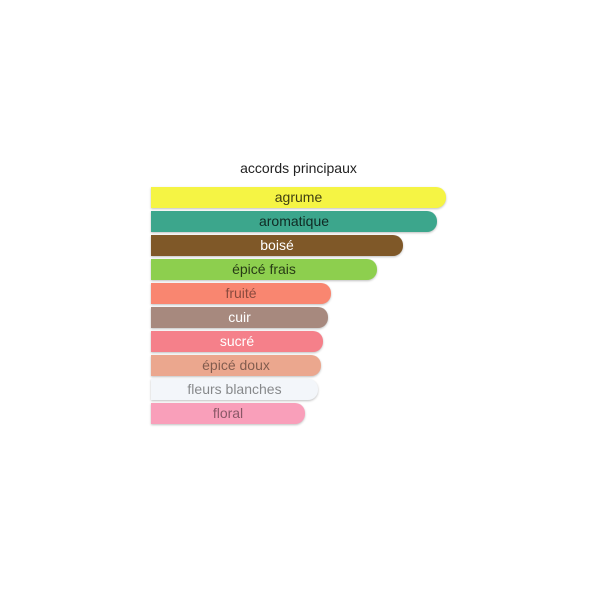 The height and width of the screenshot is (600, 600). I want to click on accord-label: sucré, so click(237, 341).